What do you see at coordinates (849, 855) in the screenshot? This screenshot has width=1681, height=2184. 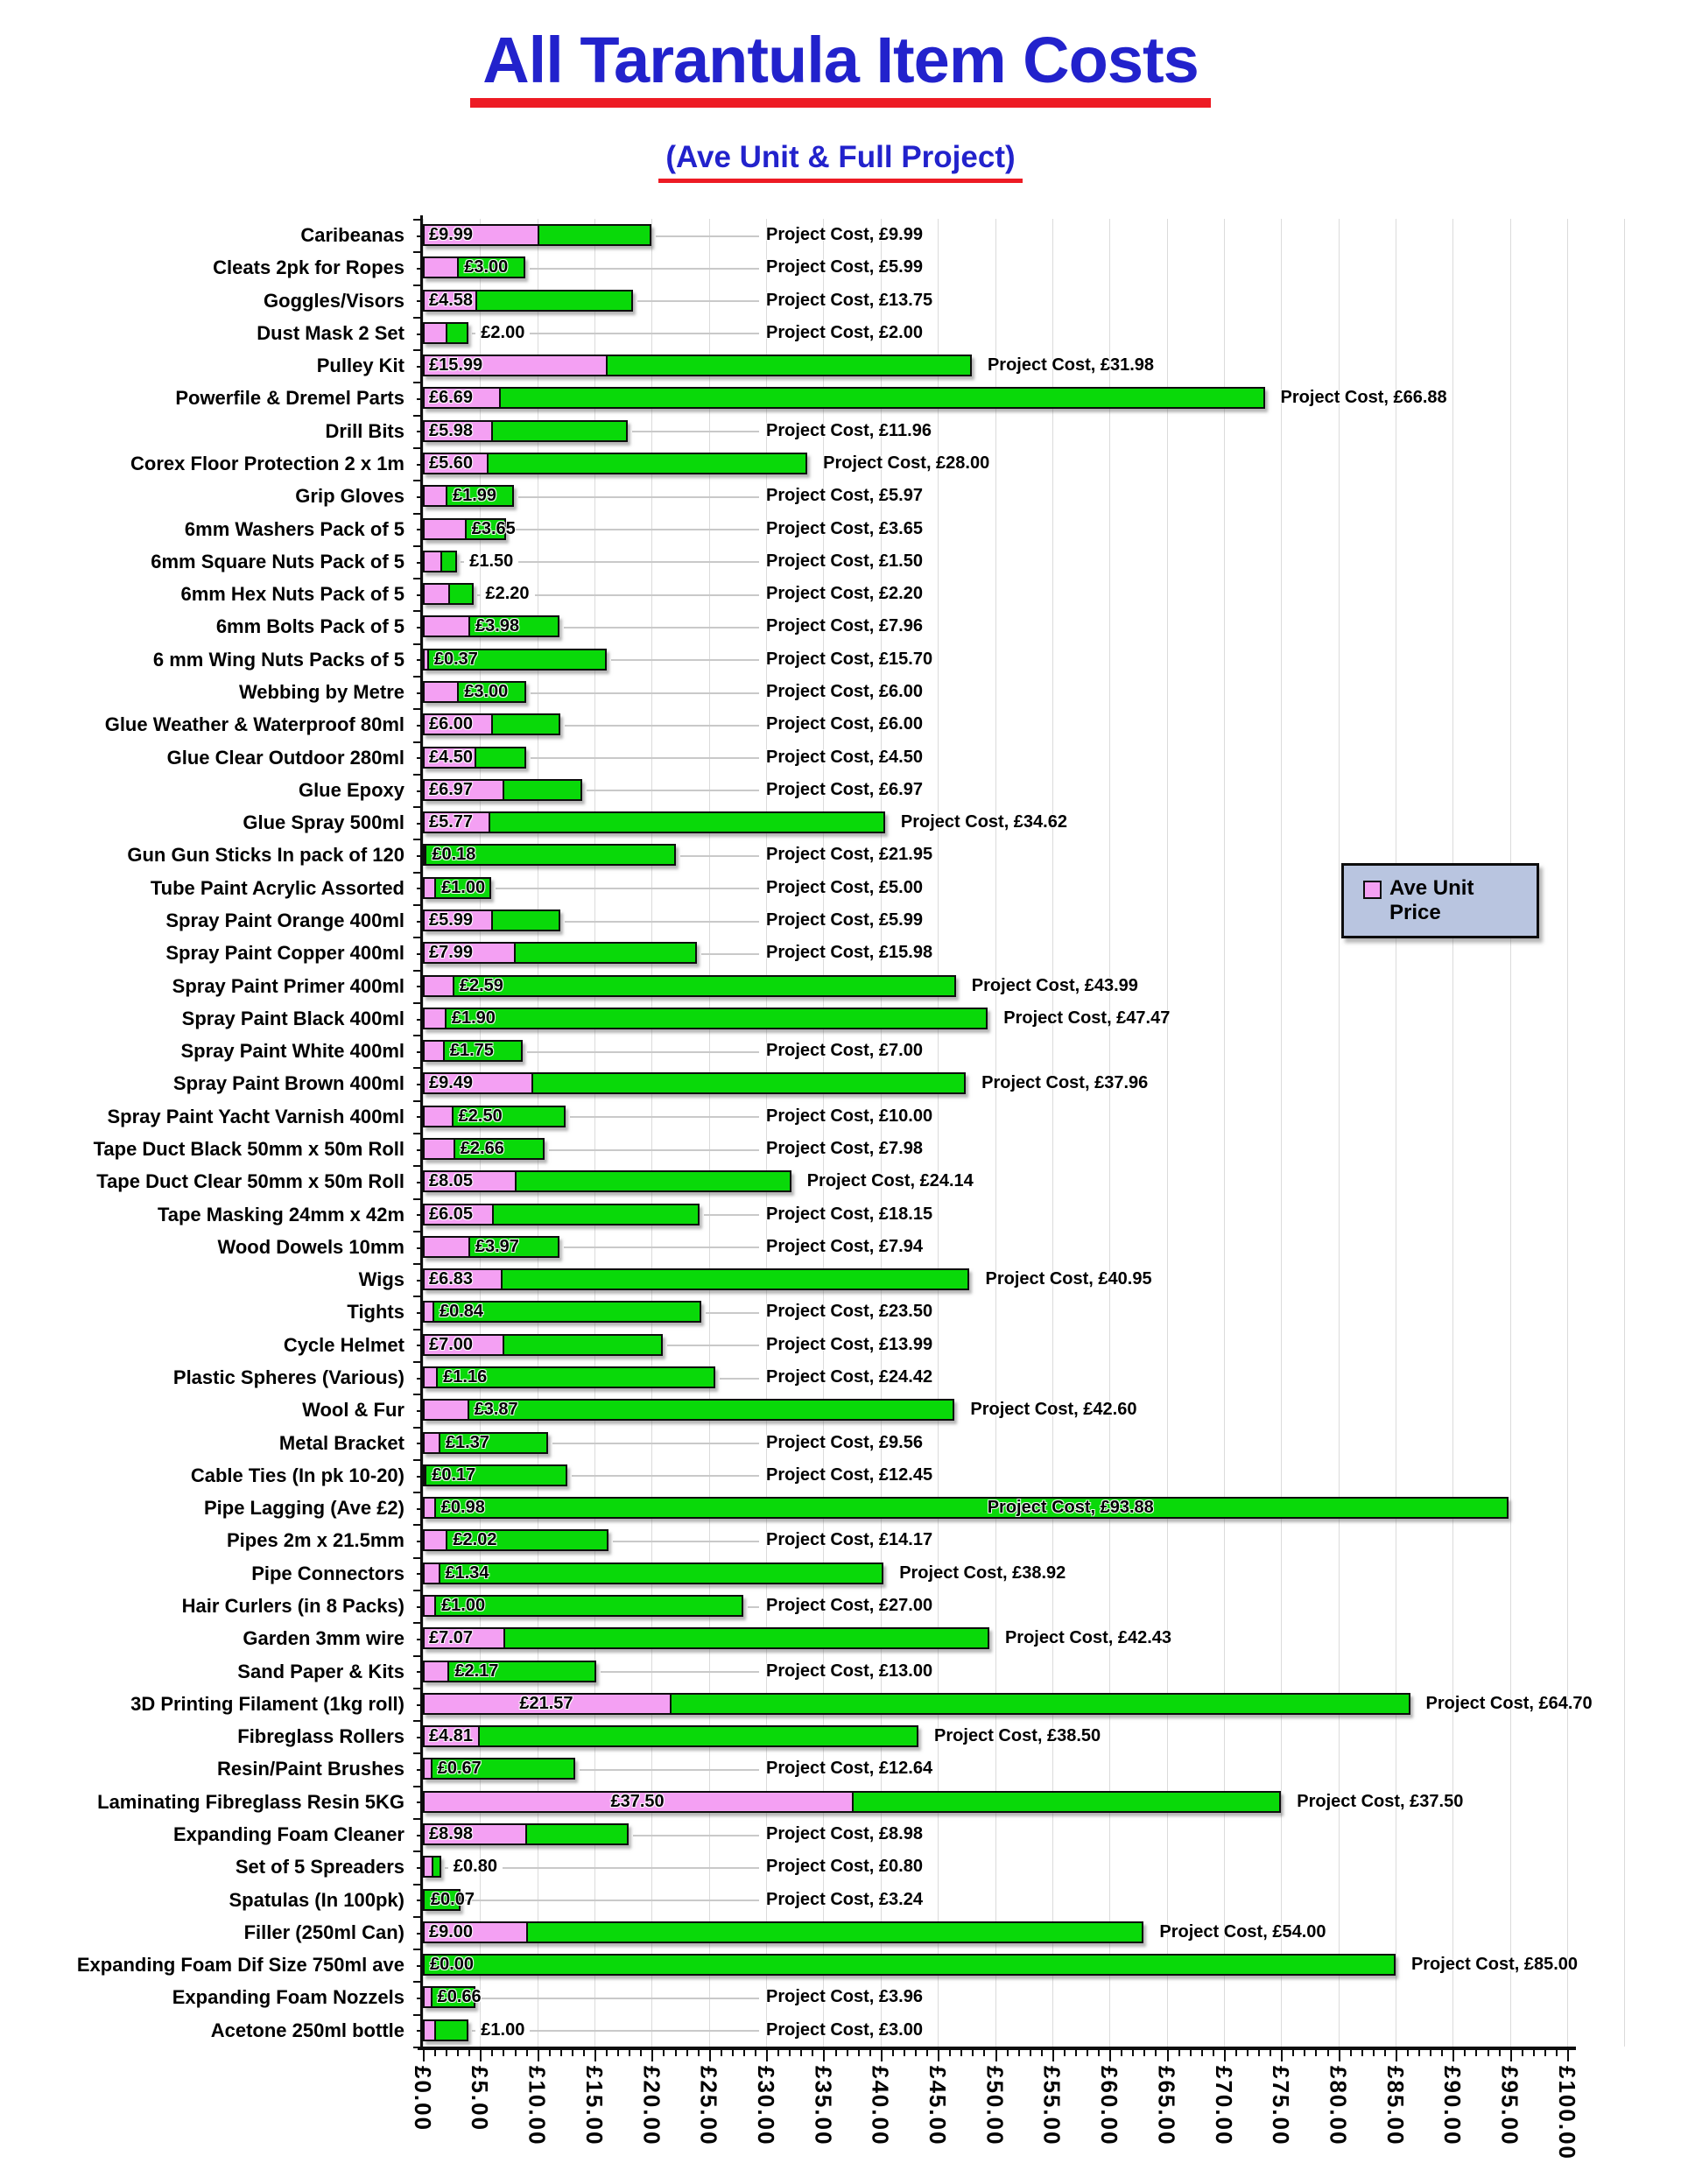 I see `project-cost-label: Project Cost, £21.95` at bounding box center [849, 855].